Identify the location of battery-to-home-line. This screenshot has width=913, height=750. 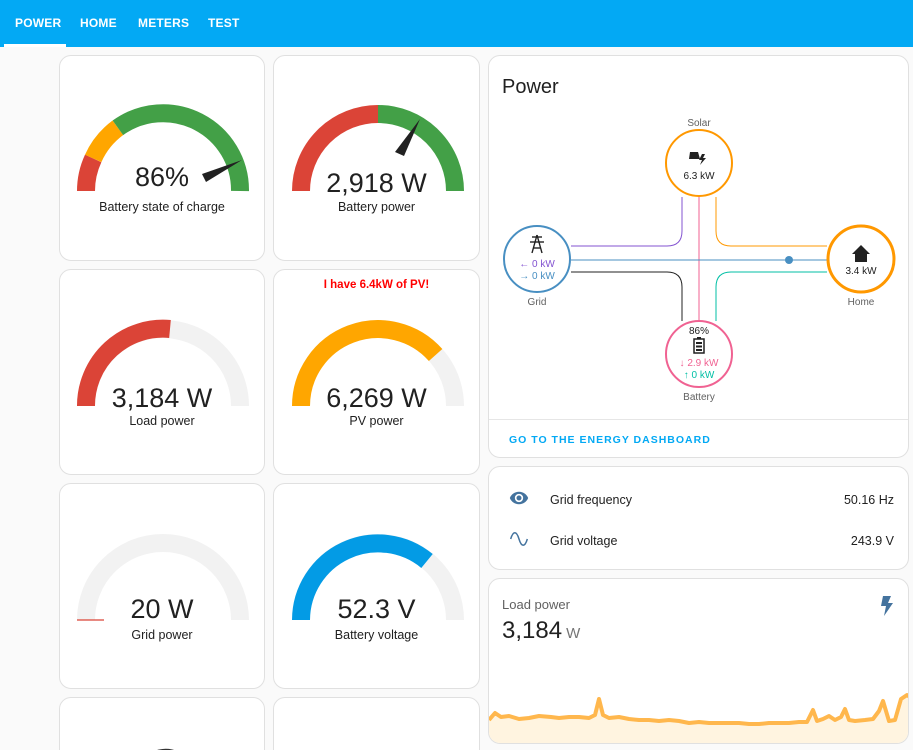
(771, 296).